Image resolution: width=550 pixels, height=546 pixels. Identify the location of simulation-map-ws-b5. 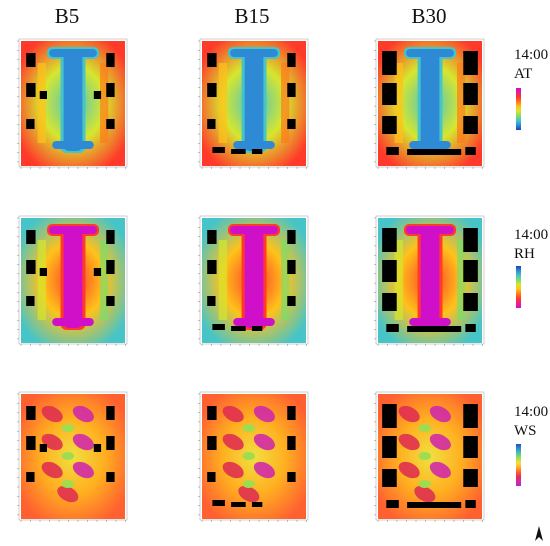
(69, 460).